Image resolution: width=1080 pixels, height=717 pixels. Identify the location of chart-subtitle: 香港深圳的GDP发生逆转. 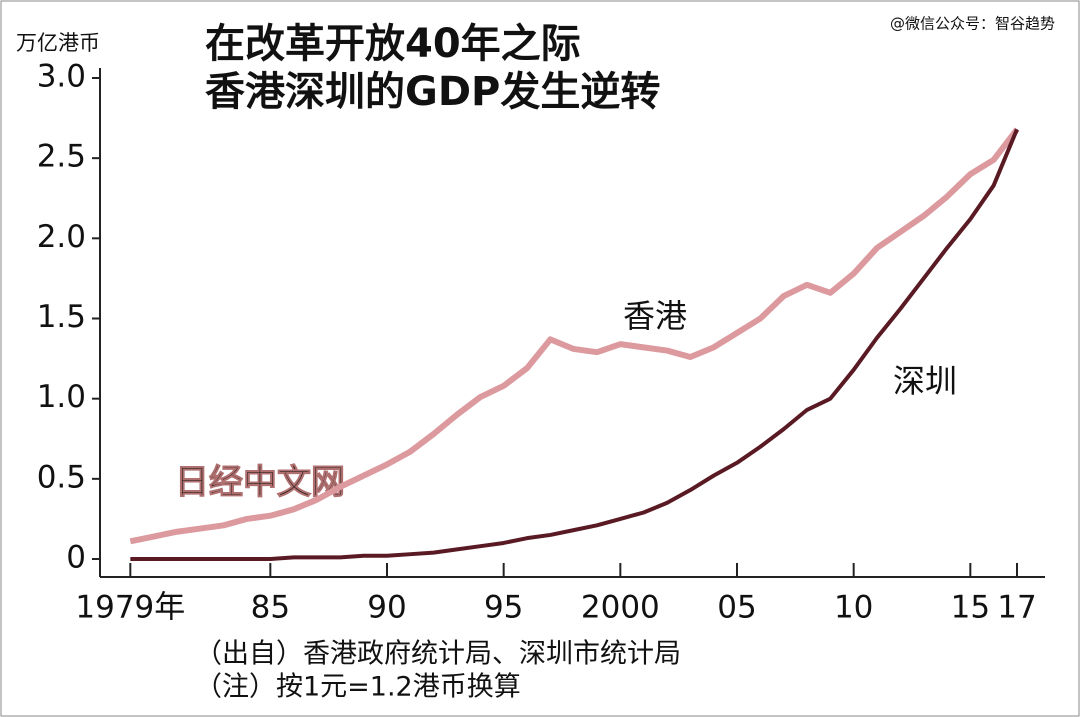
(432, 92).